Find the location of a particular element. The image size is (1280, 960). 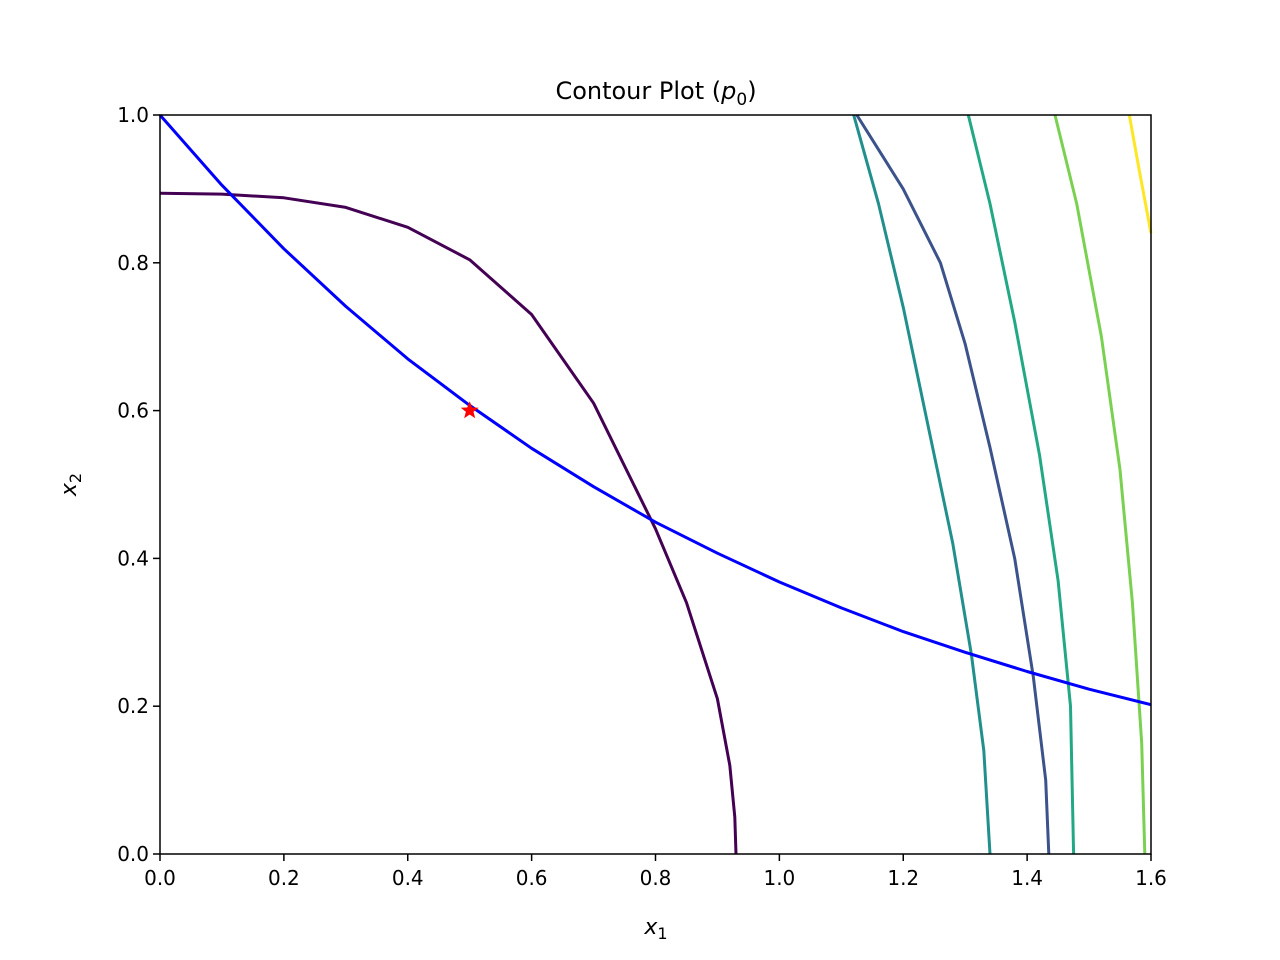

optimum-marker is located at coordinates (469, 410).